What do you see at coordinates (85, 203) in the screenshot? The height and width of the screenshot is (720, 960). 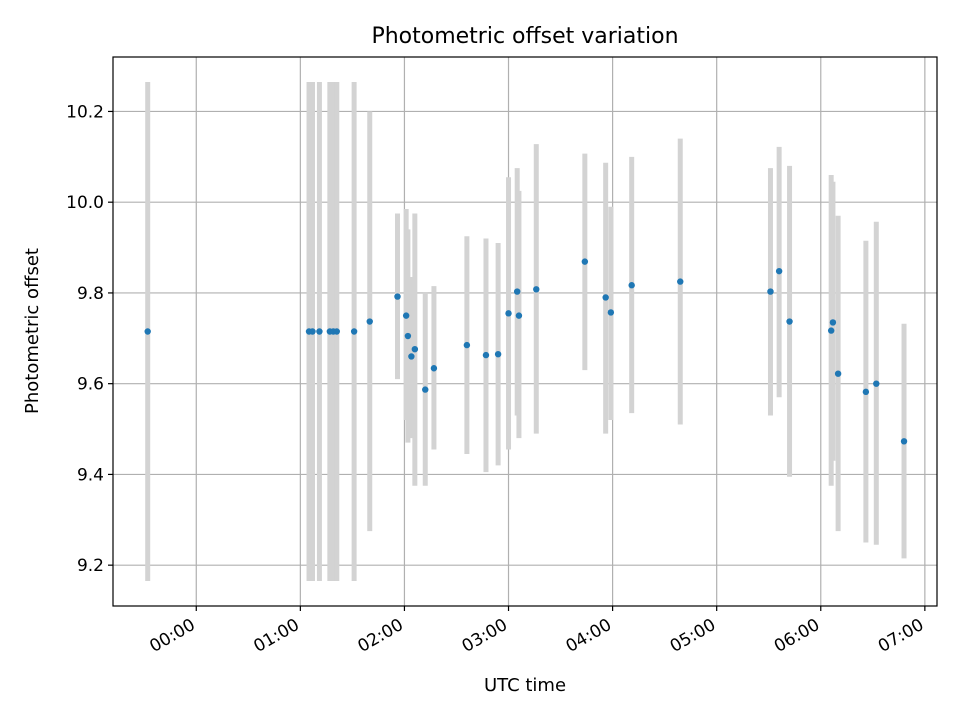 I see `y-tick-label: 10.0` at bounding box center [85, 203].